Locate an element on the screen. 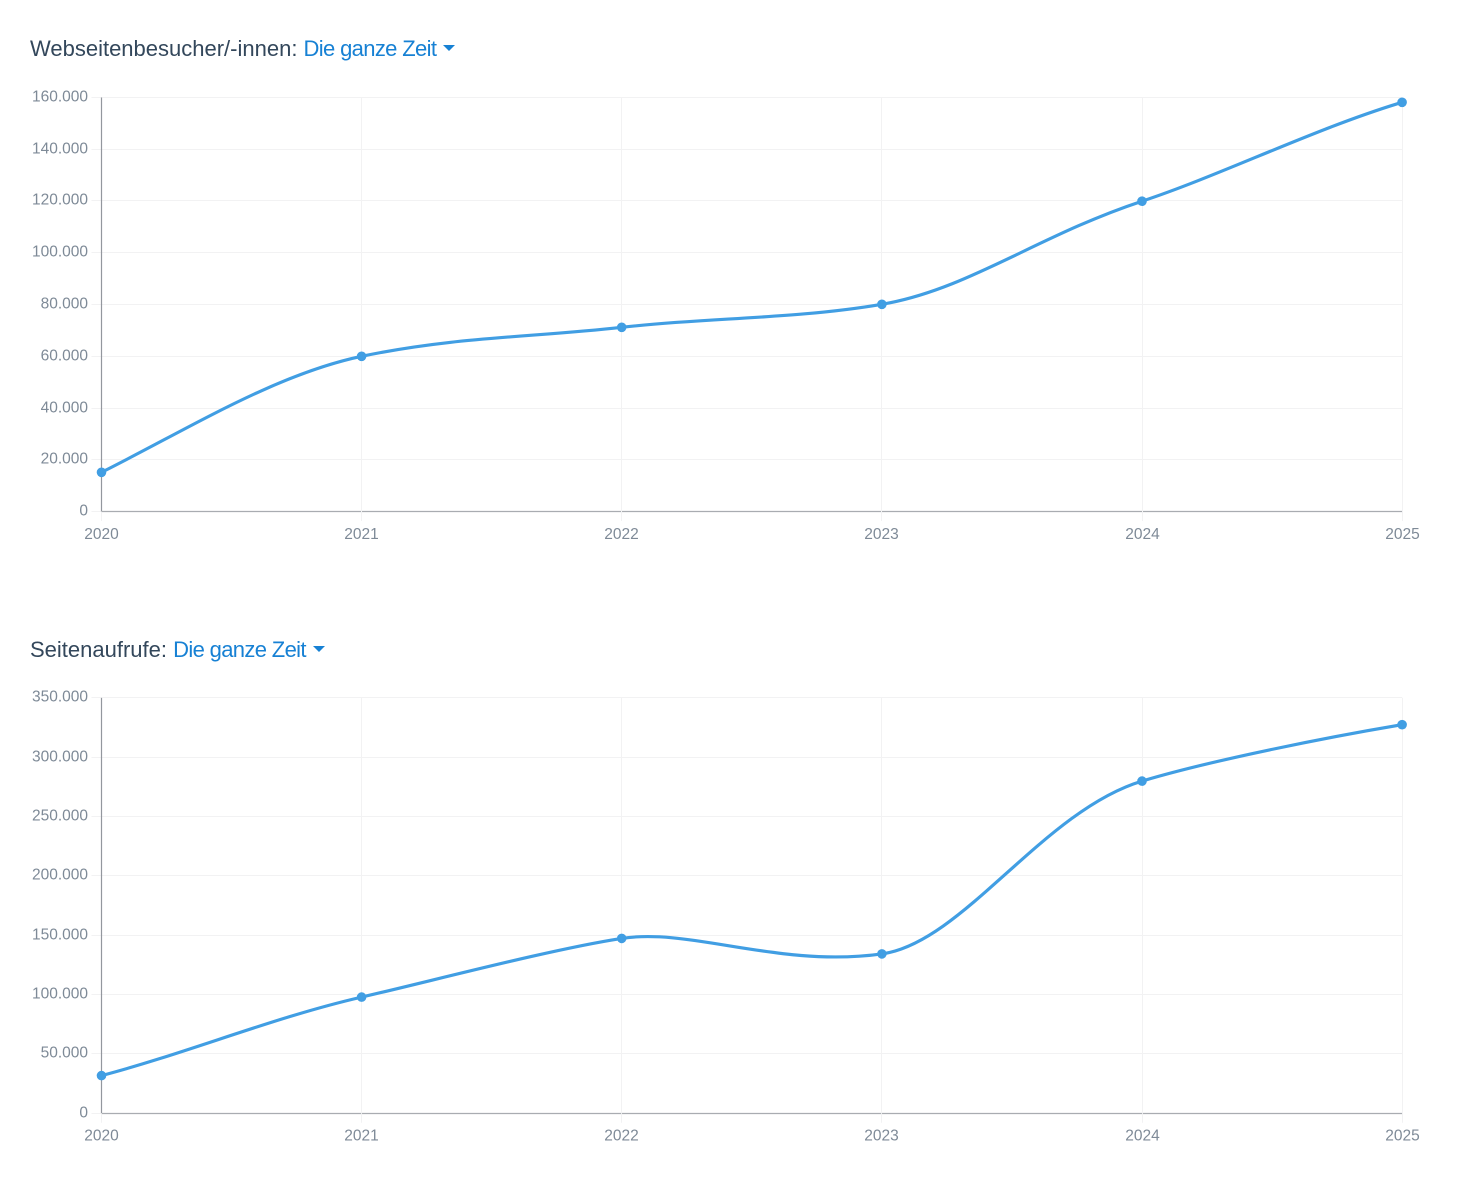 Image resolution: width=1472 pixels, height=1183 pixels. svg-text: 300.000 is located at coordinates (60, 757).